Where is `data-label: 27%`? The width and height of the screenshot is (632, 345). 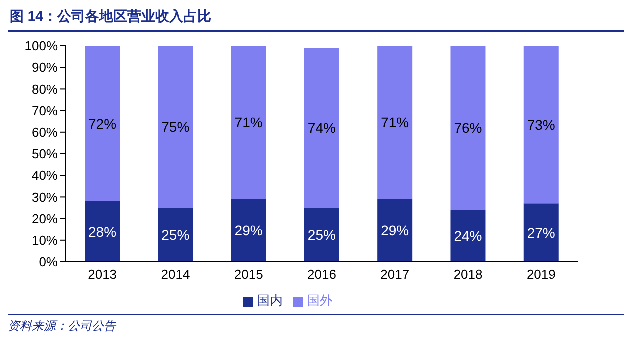 data-label: 27% is located at coordinates (541, 232).